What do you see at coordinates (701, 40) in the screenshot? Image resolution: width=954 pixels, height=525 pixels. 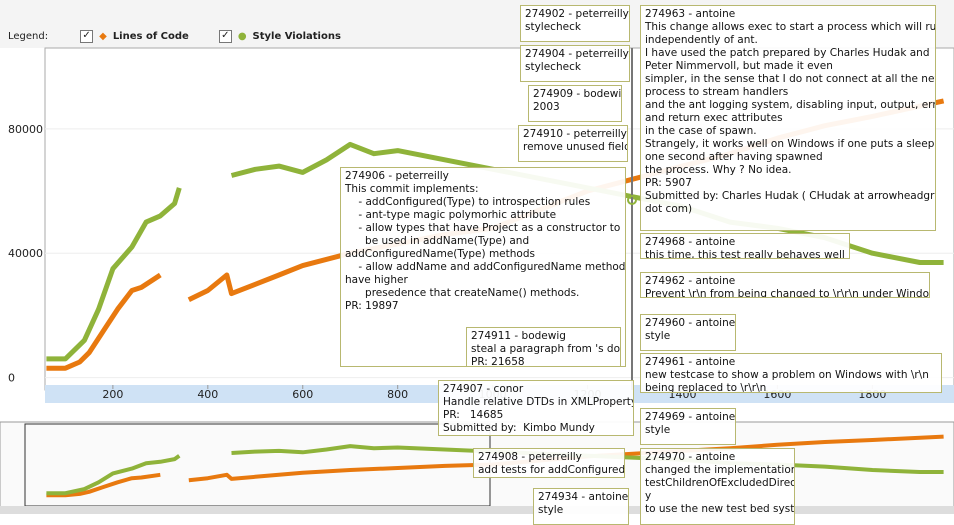 I see `tooltip-line: independently of ant.` at bounding box center [701, 40].